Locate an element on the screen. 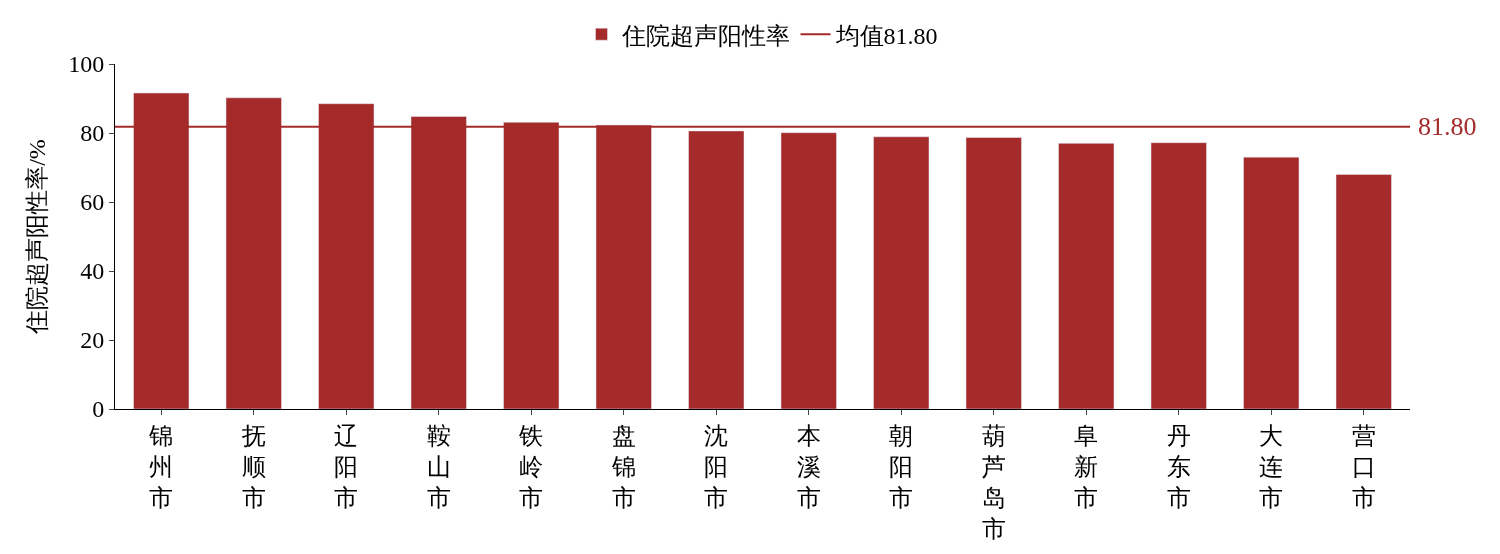  x-tick-label: 营口市 is located at coordinates (1363, 467).